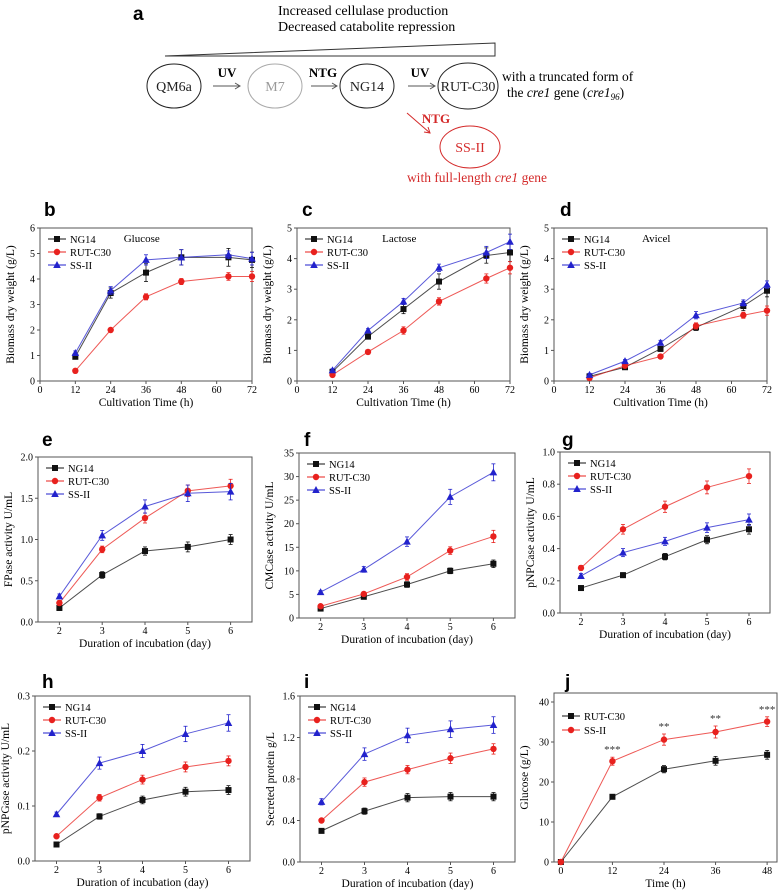 The height and width of the screenshot is (896, 784). I want to click on y-tick-label: 0.4, so click(289, 821).